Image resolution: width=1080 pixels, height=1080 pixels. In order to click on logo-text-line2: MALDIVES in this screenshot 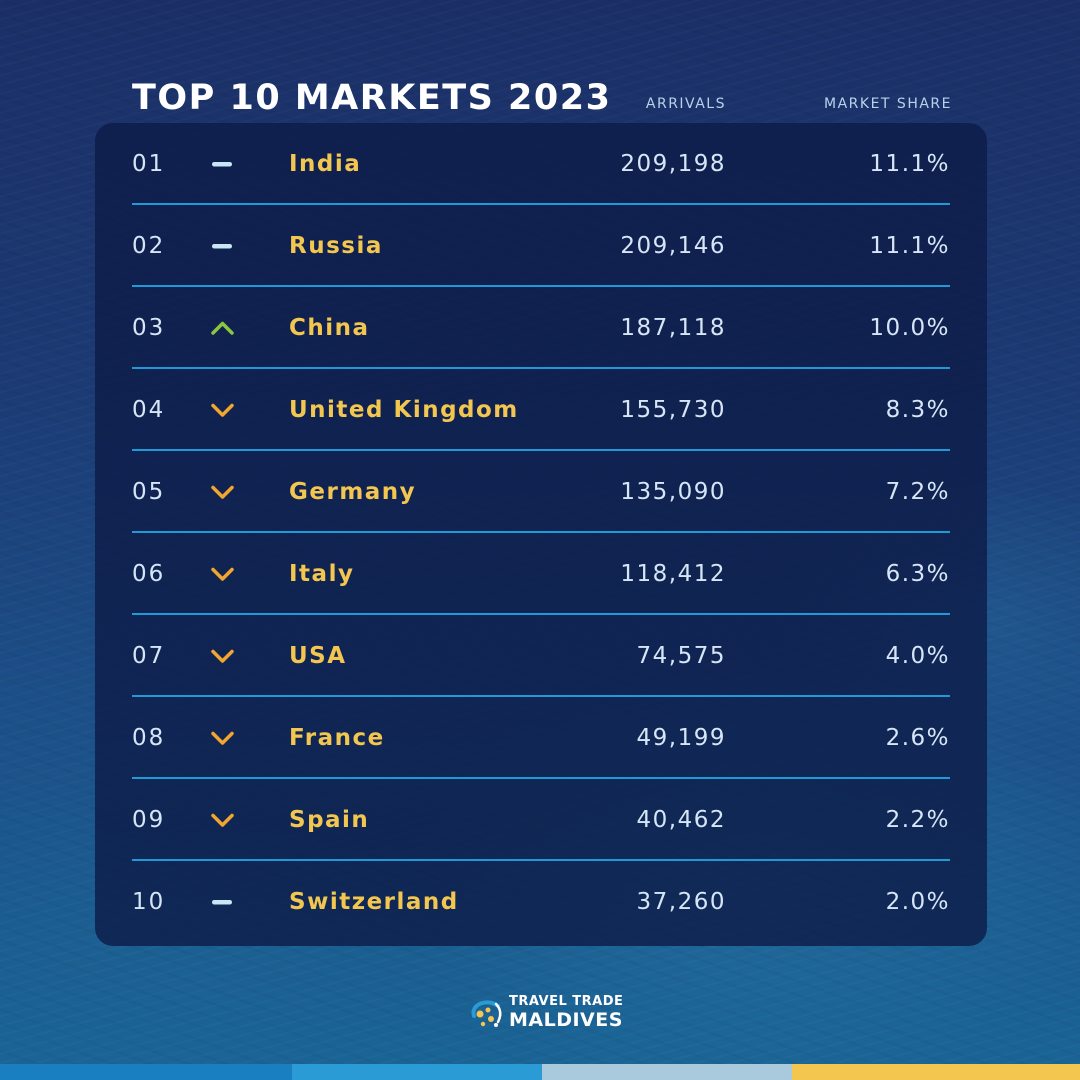, I will do `click(566, 1020)`.